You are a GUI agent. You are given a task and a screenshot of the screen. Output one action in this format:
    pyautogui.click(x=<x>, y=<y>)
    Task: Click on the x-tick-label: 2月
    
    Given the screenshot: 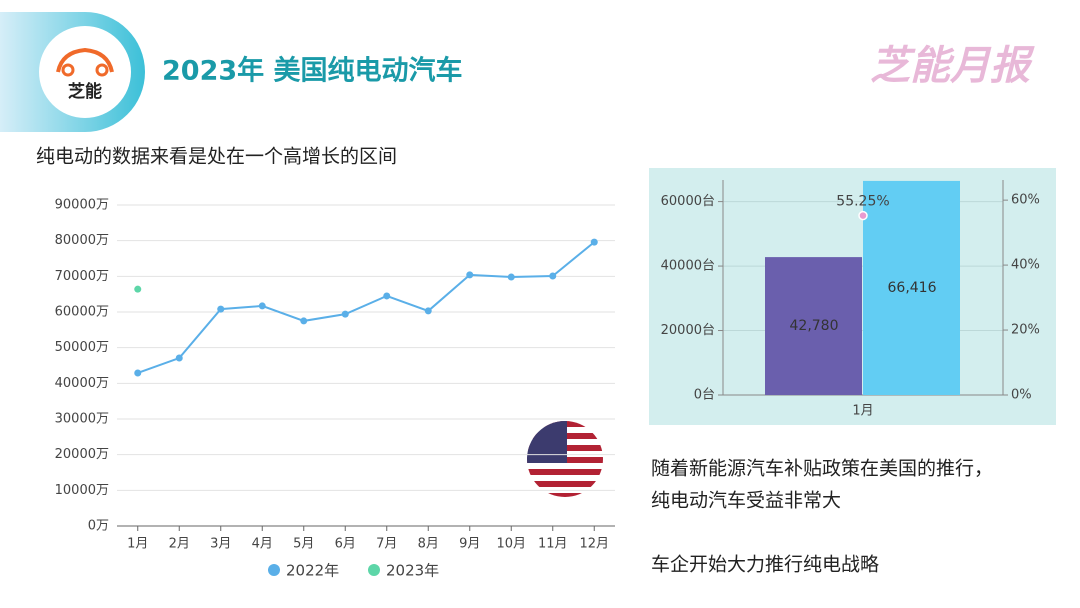 What is the action you would take?
    pyautogui.click(x=179, y=544)
    